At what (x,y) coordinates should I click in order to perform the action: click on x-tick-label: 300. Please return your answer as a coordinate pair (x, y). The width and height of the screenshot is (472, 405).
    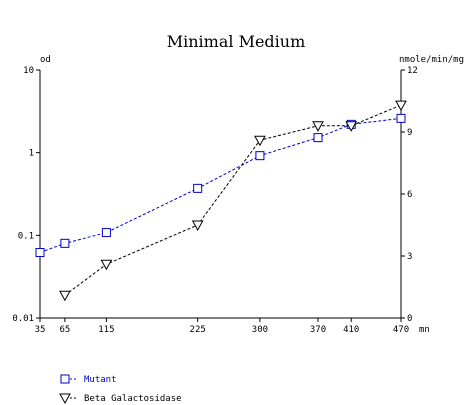
    Looking at the image, I should click on (260, 330).